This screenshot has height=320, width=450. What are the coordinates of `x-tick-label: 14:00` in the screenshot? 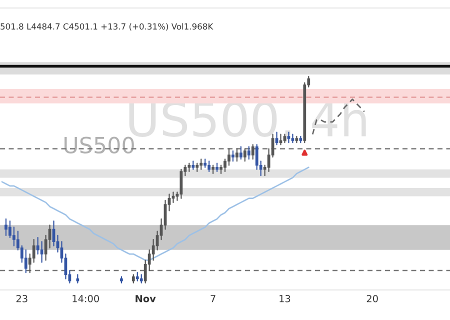 It's located at (85, 298).